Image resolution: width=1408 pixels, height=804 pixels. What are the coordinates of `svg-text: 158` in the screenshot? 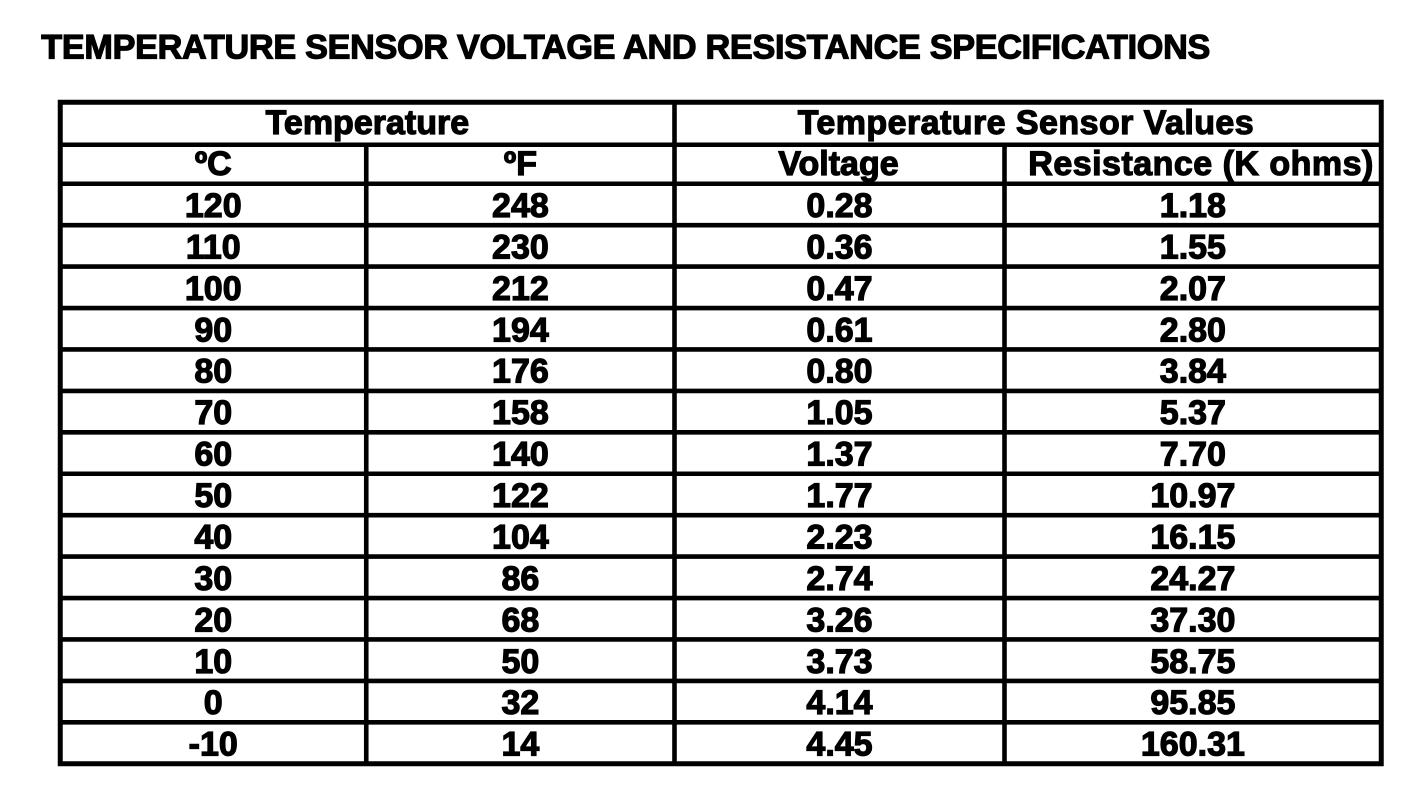 It's located at (520, 413).